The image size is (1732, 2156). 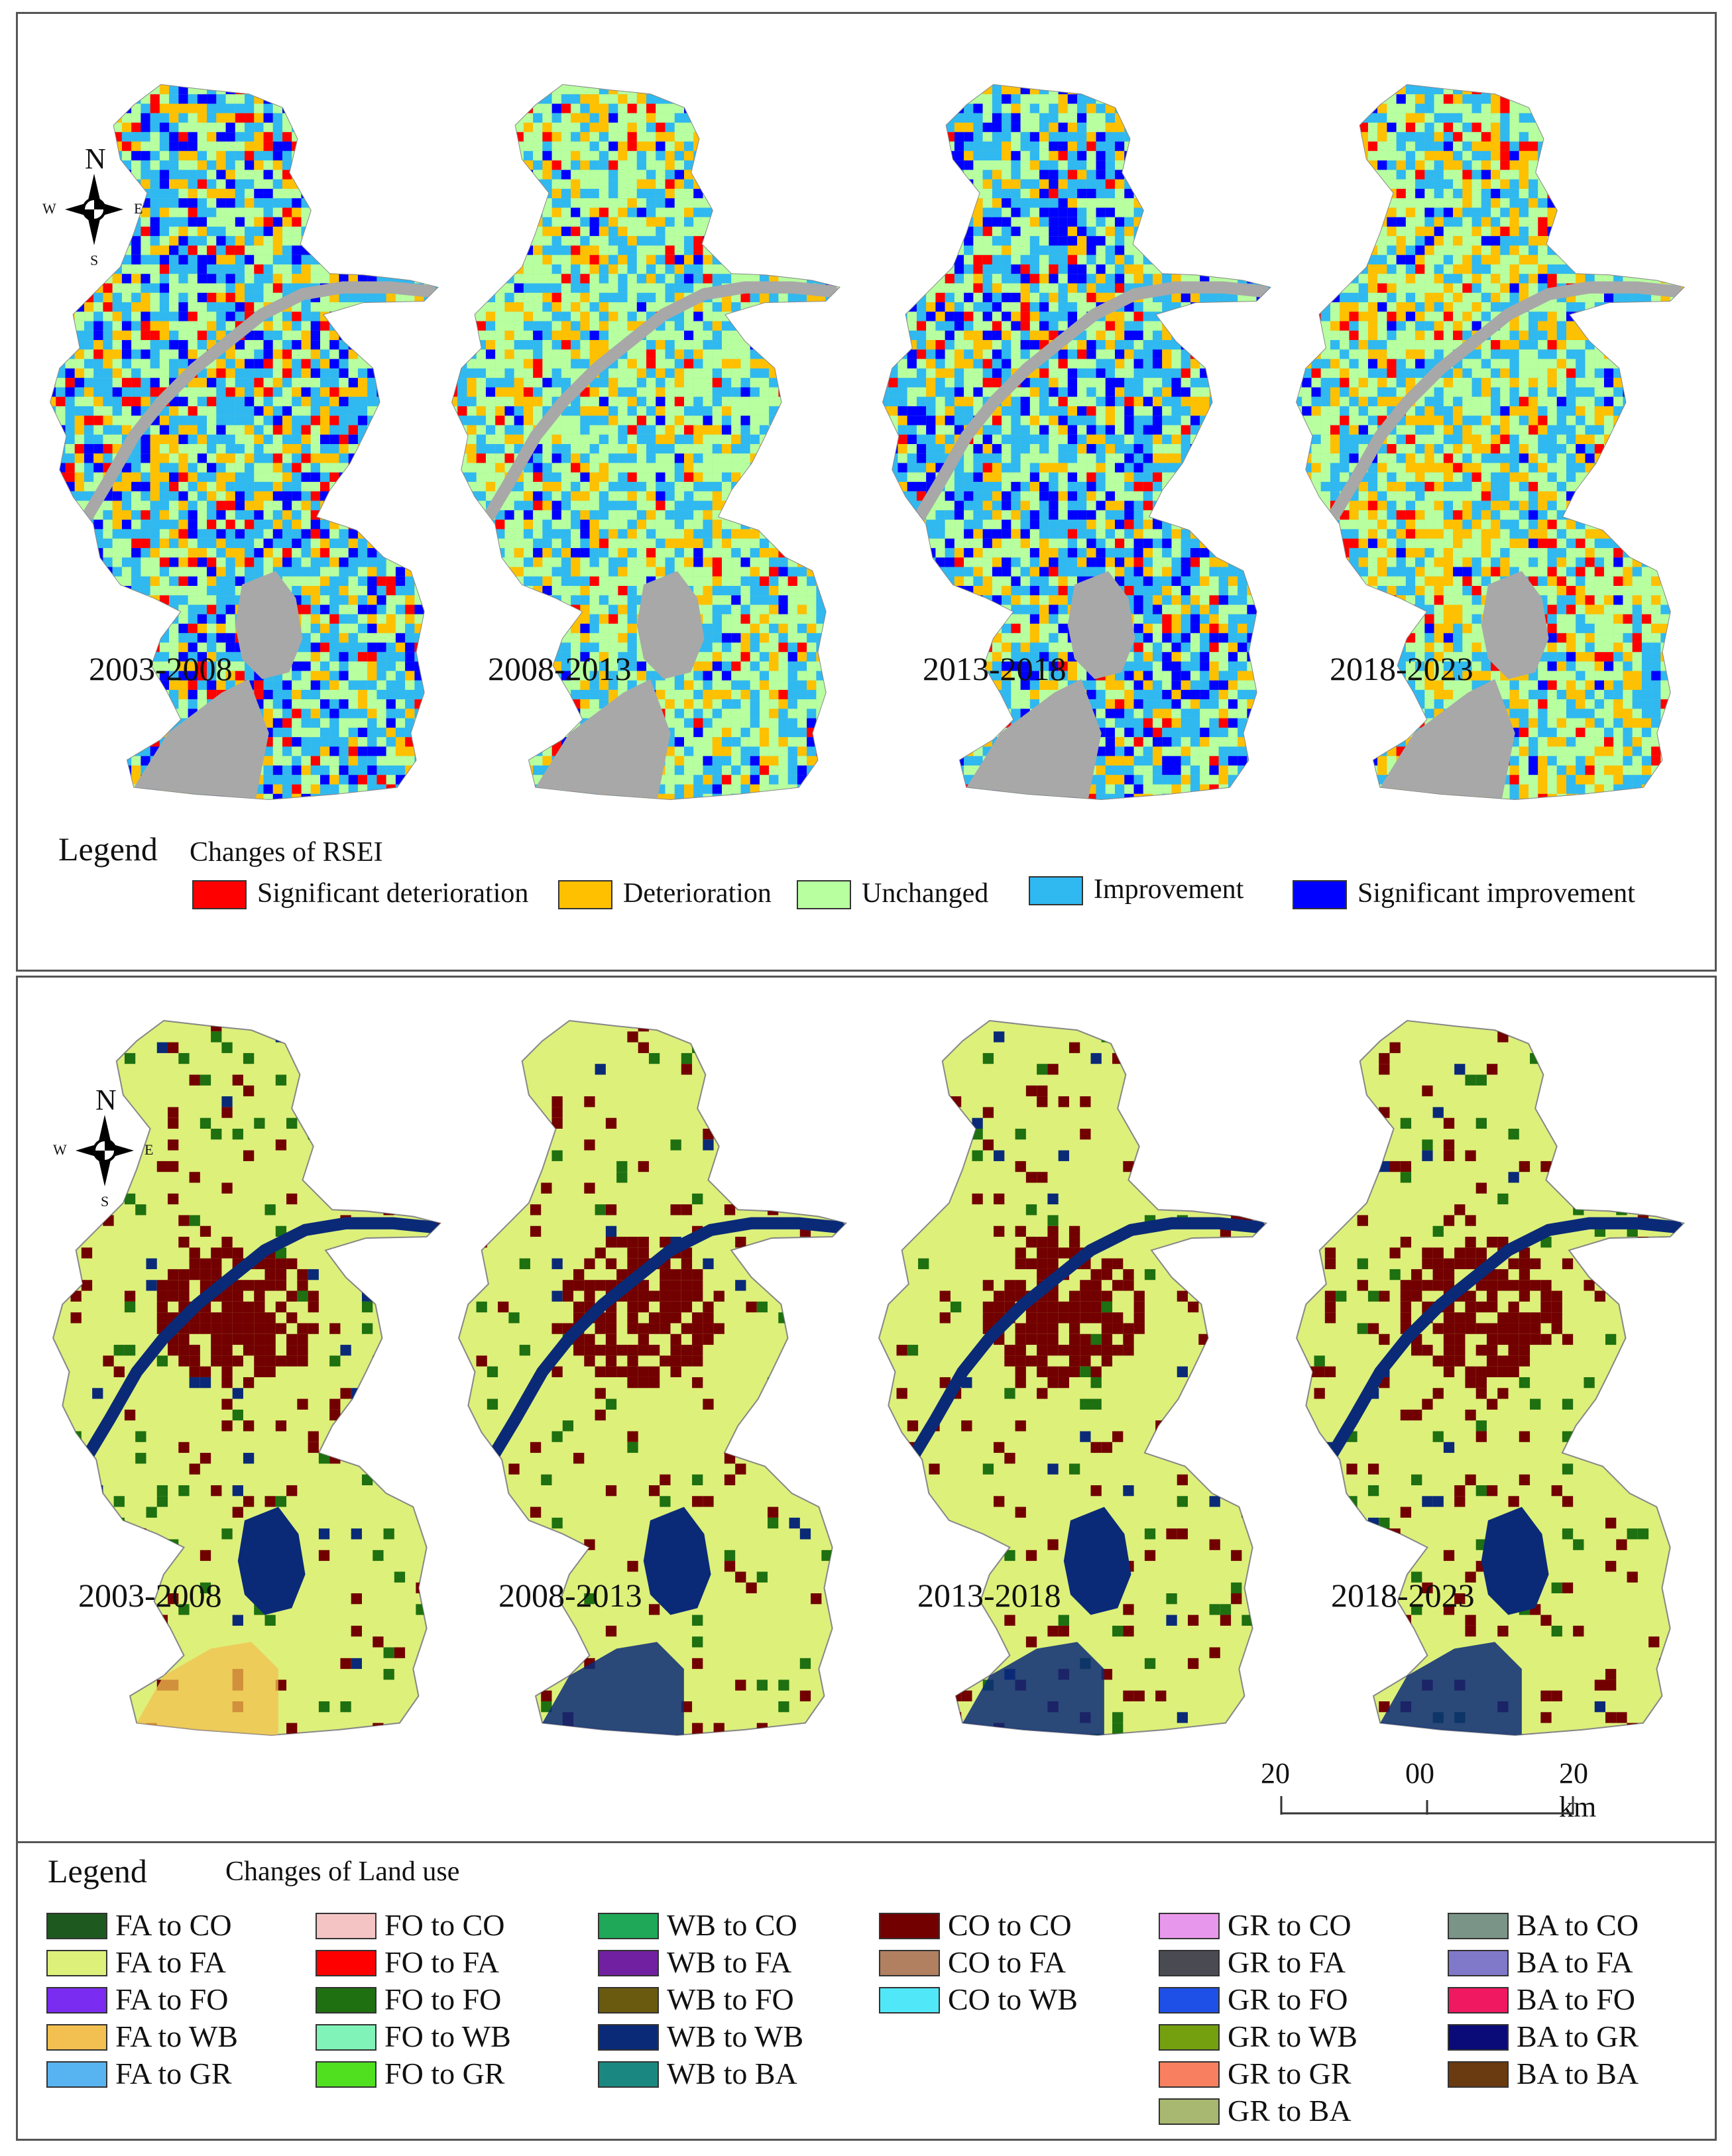 What do you see at coordinates (1427, 1806) in the screenshot?
I see `scale-line` at bounding box center [1427, 1806].